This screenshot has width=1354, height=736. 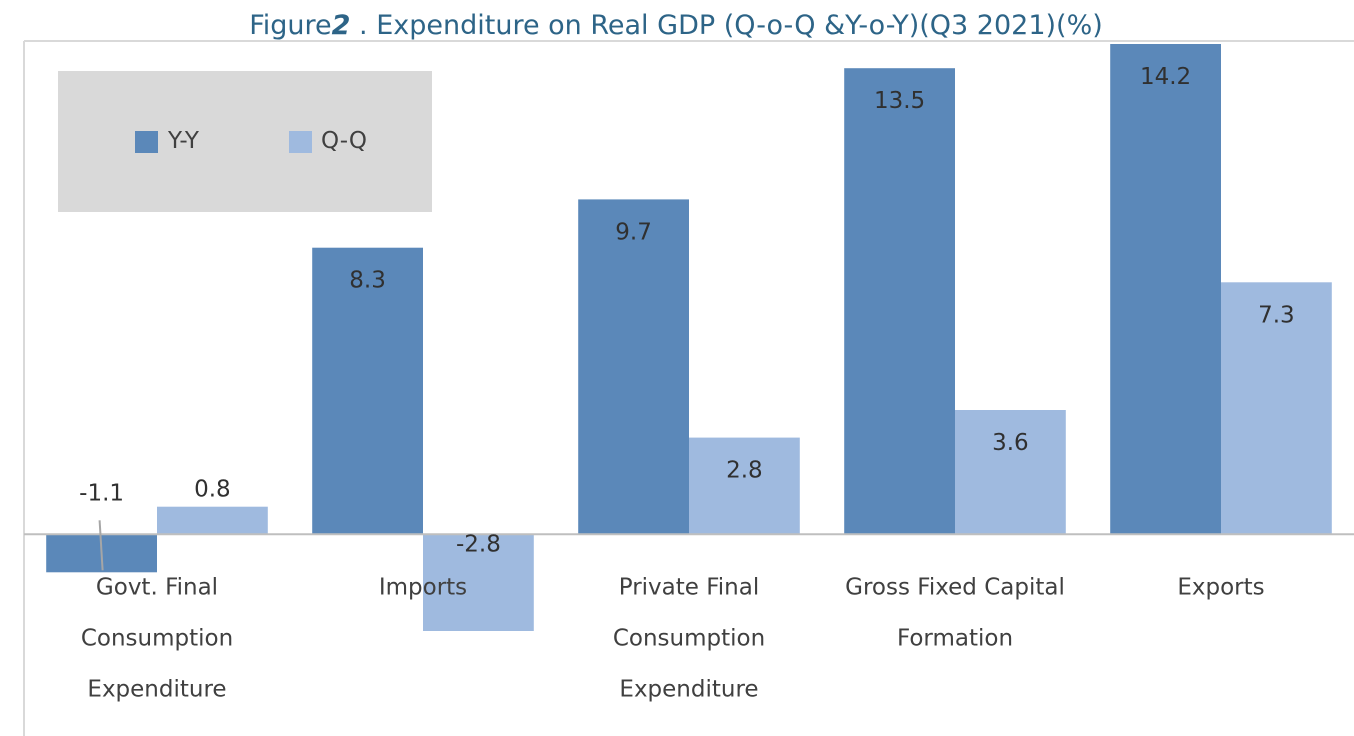 I want to click on bar-y-y-imports, so click(x=367, y=391).